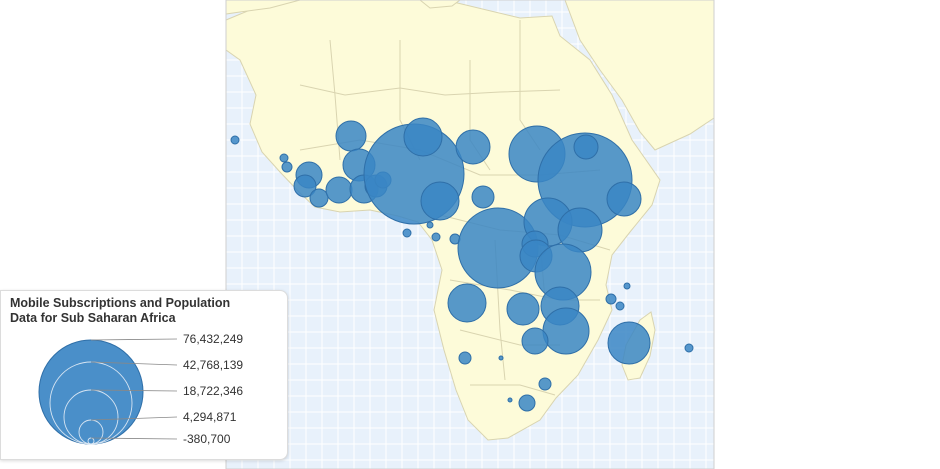 Image resolution: width=940 pixels, height=469 pixels. What do you see at coordinates (213, 365) in the screenshot?
I see `legend-value-label: 42,768,139` at bounding box center [213, 365].